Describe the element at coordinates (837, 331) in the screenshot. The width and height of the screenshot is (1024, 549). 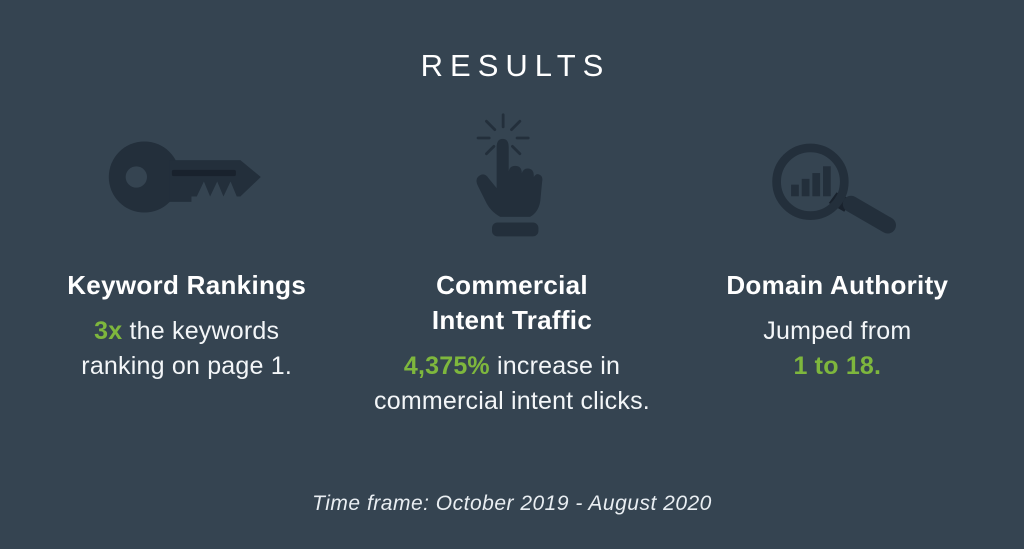
I see `stat-text-1: Jumped from` at that location.